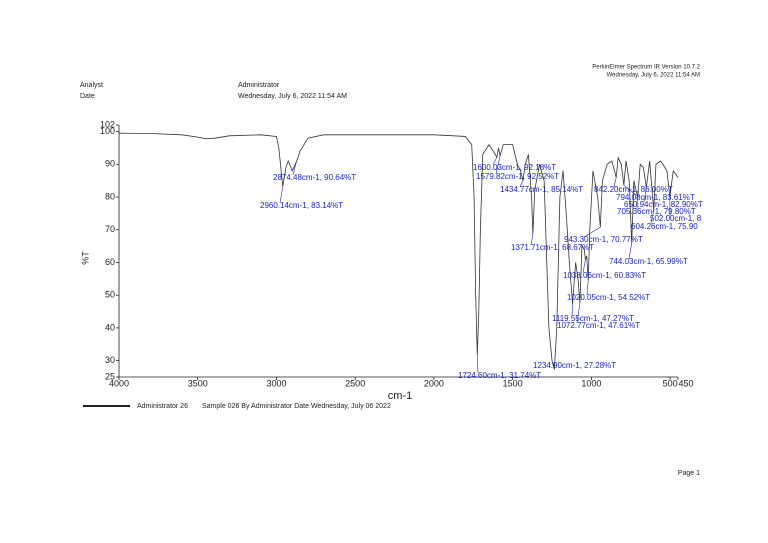  I want to click on x-tick-label: 2500, so click(355, 383).